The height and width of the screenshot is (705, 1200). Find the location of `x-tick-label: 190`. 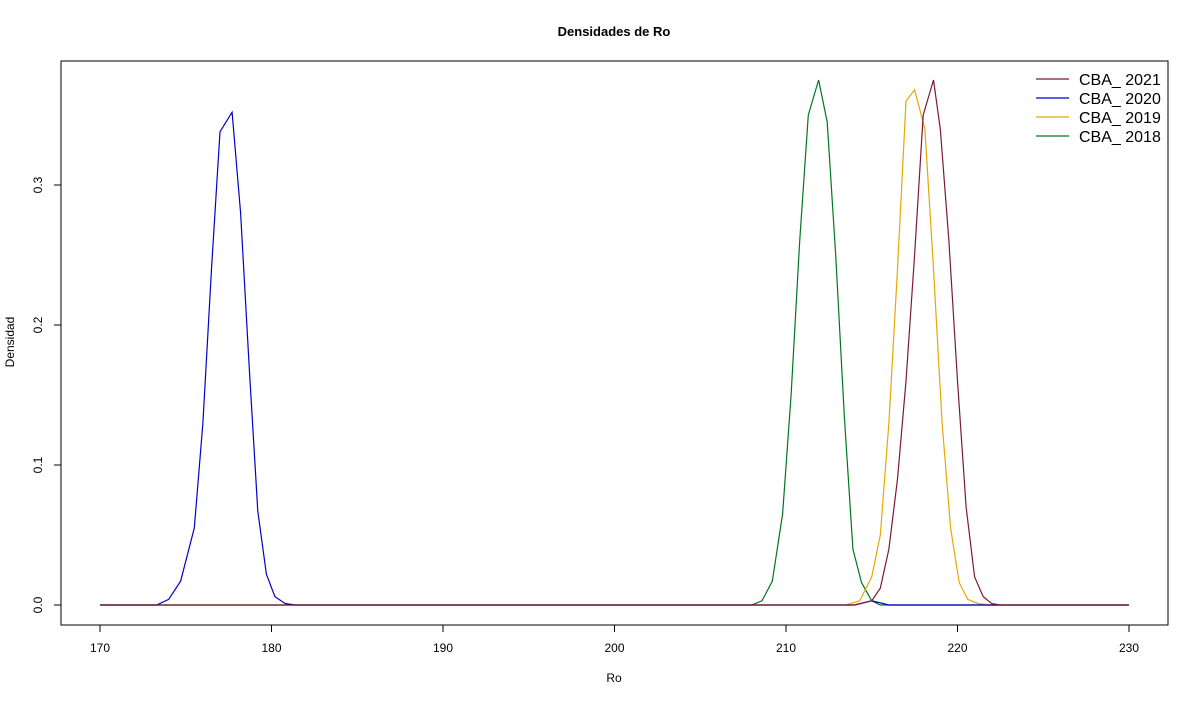

x-tick-label: 190 is located at coordinates (443, 648).